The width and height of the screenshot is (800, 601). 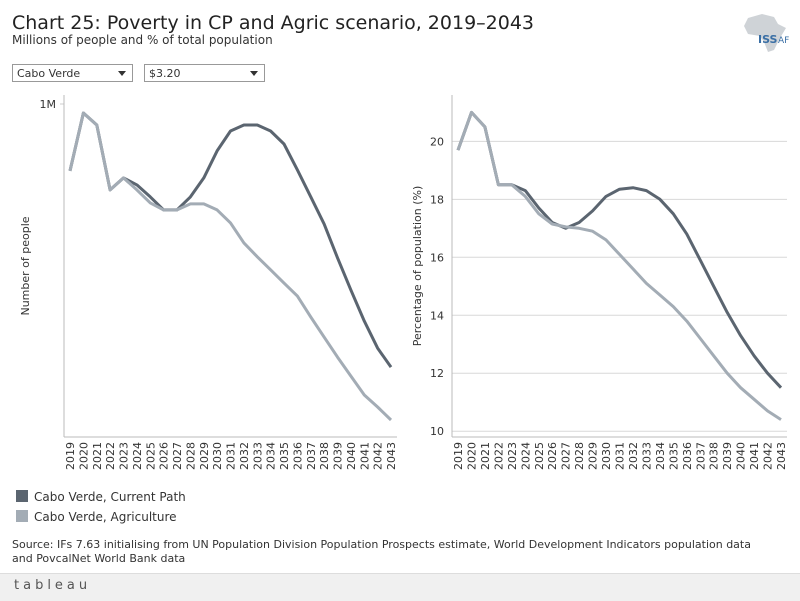 What do you see at coordinates (437, 199) in the screenshot?
I see `y-tick-label: 18` at bounding box center [437, 199].